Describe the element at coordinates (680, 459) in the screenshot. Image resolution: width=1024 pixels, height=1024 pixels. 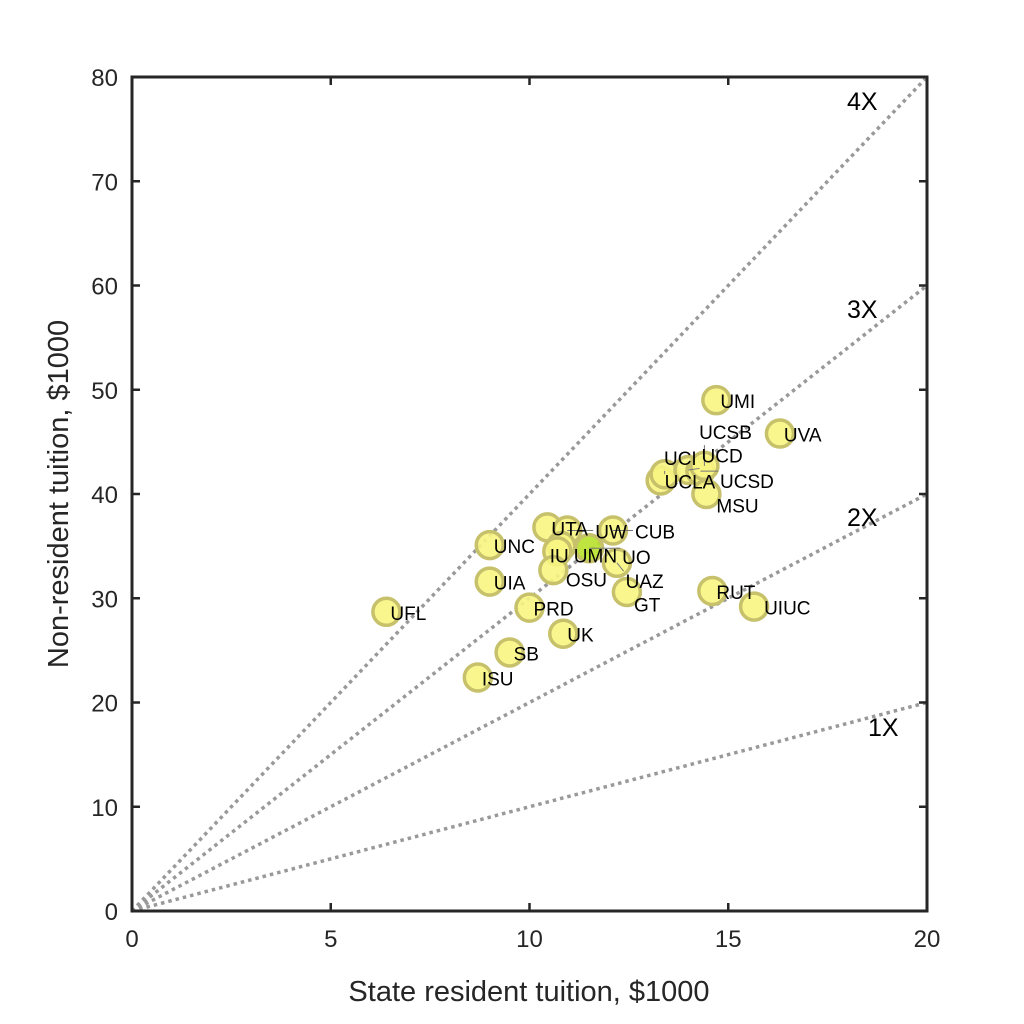
I see `point-label-uci: UCI` at that location.